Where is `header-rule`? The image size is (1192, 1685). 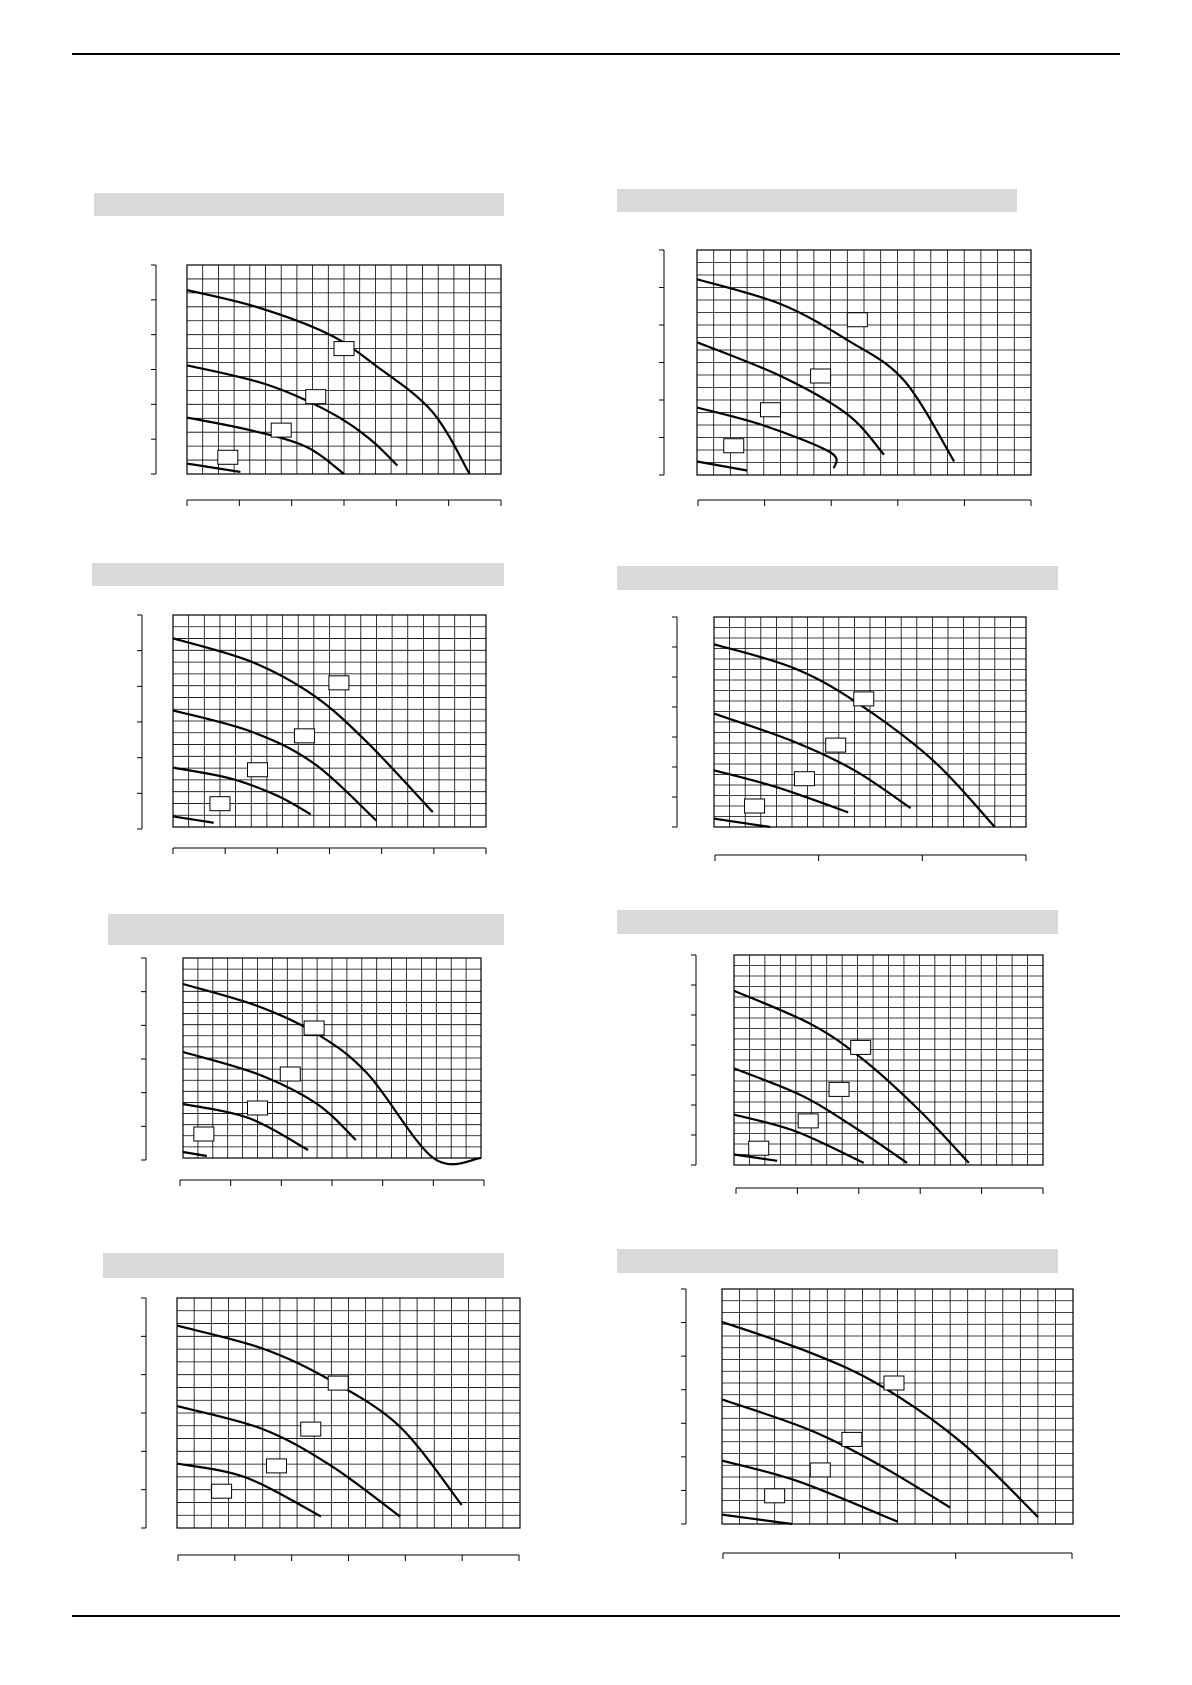
header-rule is located at coordinates (596, 54).